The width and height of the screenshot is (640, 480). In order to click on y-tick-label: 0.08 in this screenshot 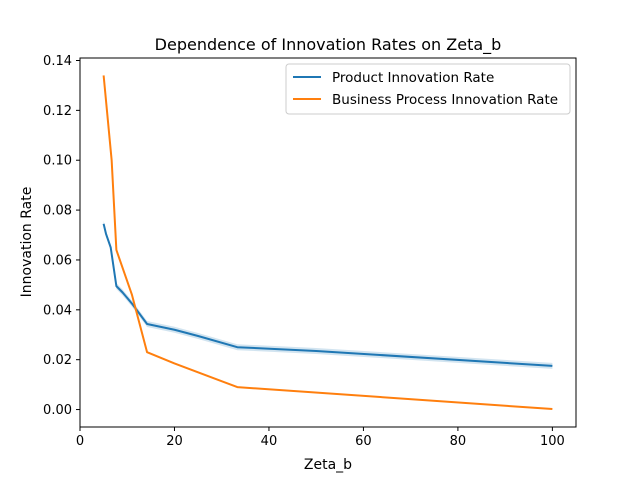, I will do `click(57, 211)`.